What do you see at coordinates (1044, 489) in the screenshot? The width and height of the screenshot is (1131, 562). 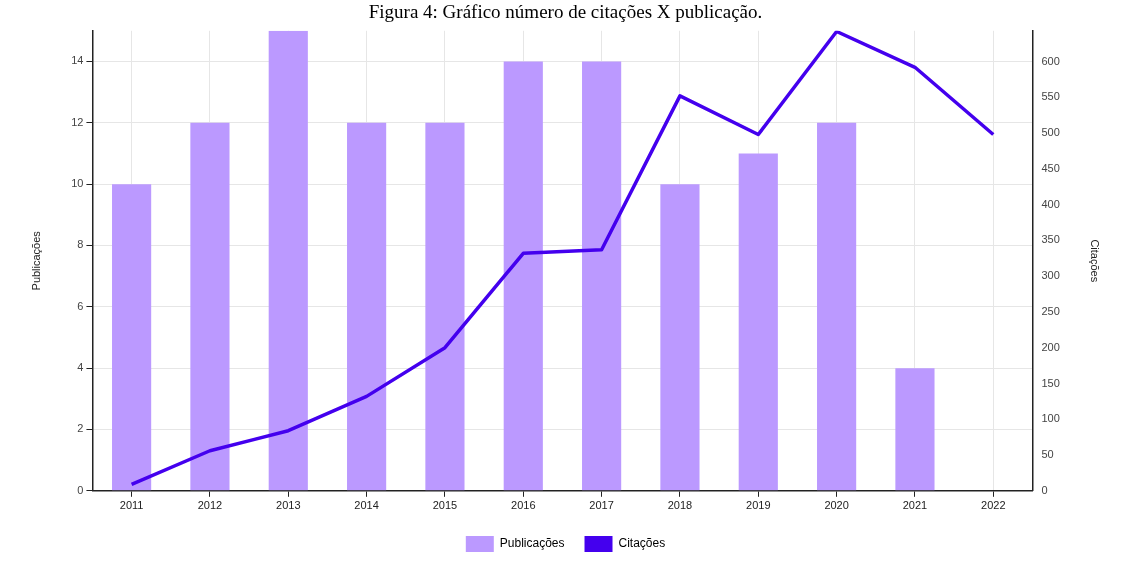 I see `y2-tick-label: 0` at bounding box center [1044, 489].